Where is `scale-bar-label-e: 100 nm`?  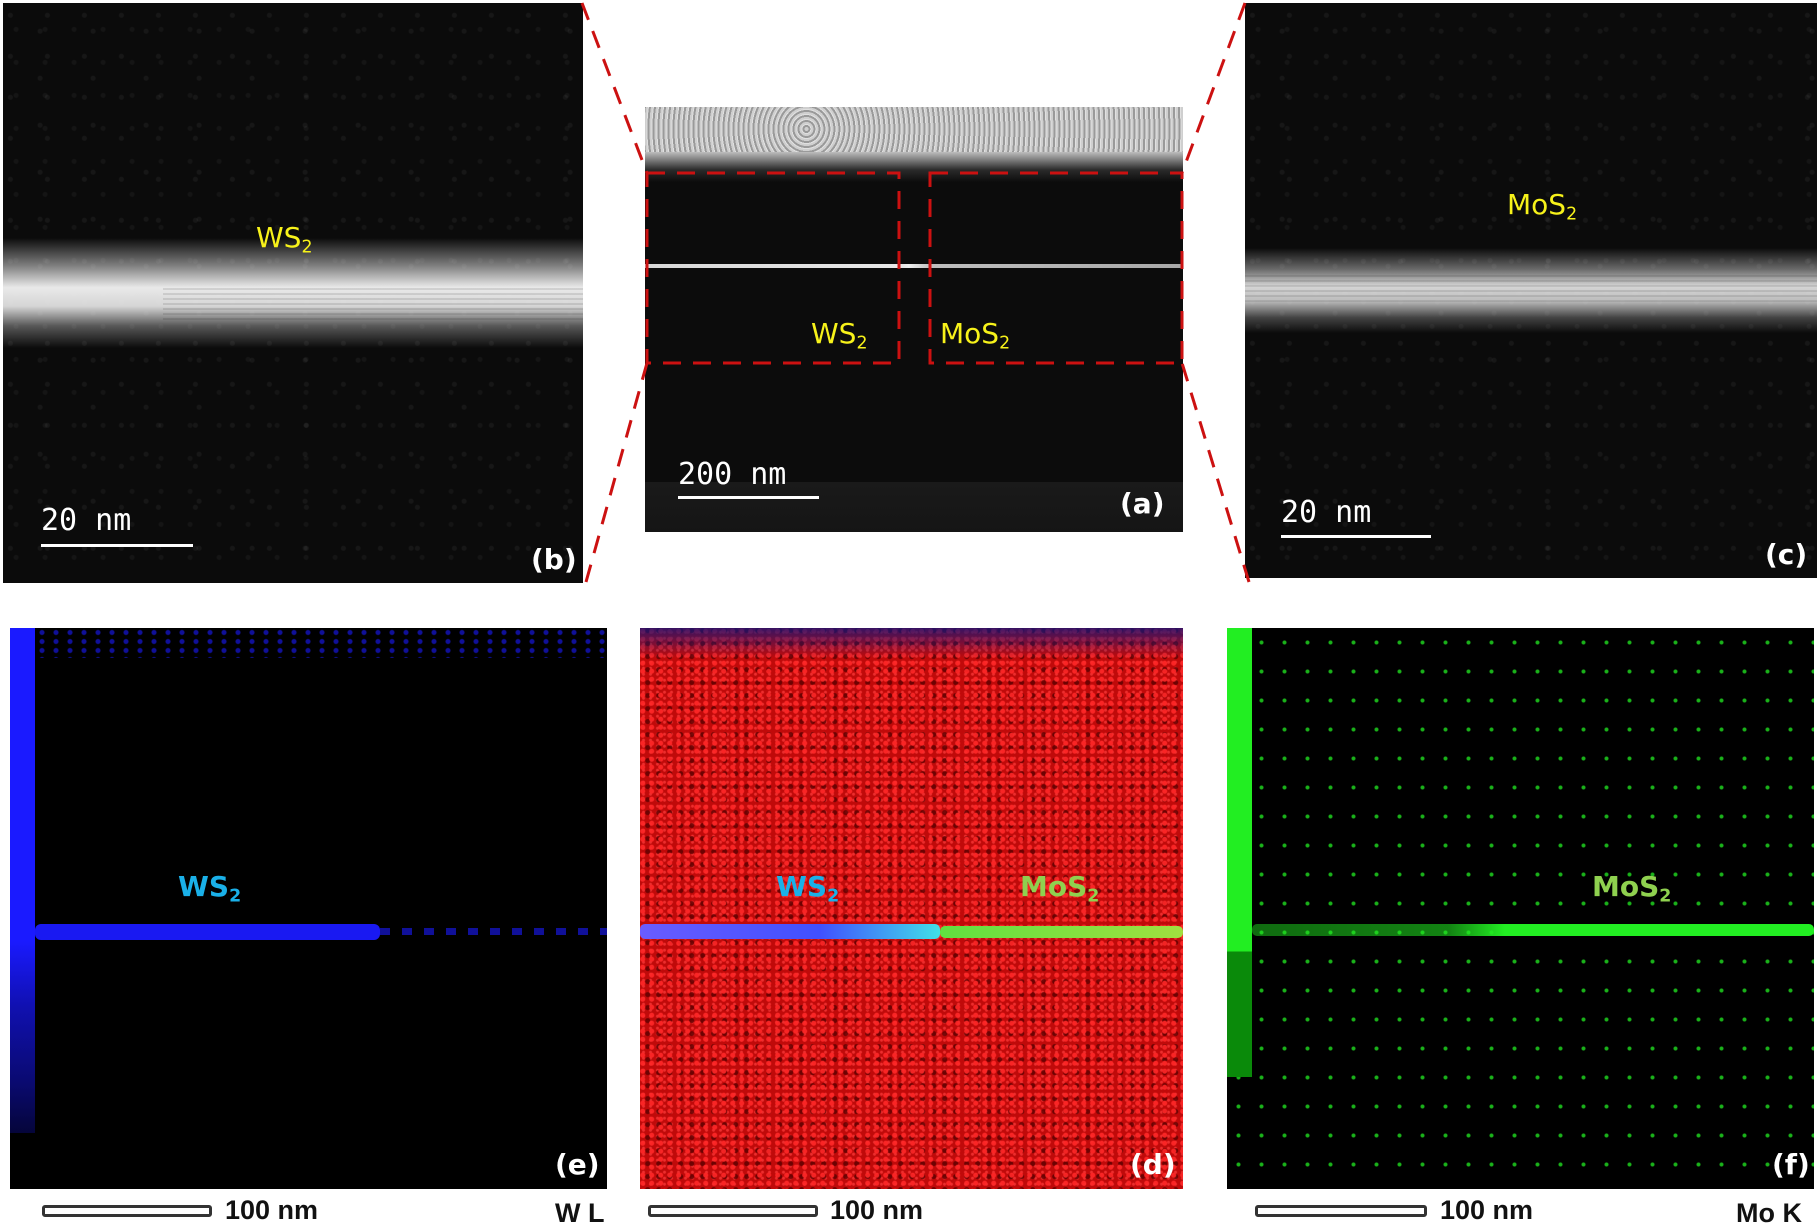 scale-bar-label-e: 100 nm is located at coordinates (272, 1210).